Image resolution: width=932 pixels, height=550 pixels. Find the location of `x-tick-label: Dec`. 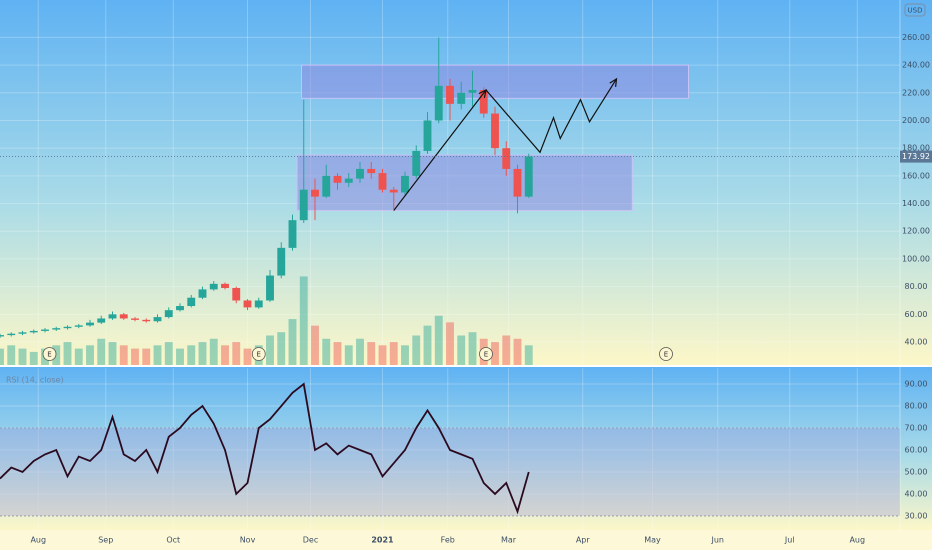

x-tick-label: Dec is located at coordinates (310, 540).